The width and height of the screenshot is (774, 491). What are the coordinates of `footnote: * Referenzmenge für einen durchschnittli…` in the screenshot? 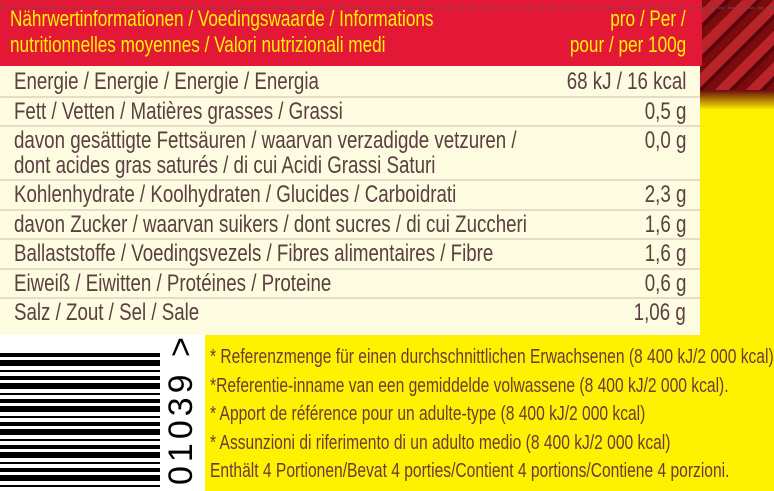 It's located at (492, 357).